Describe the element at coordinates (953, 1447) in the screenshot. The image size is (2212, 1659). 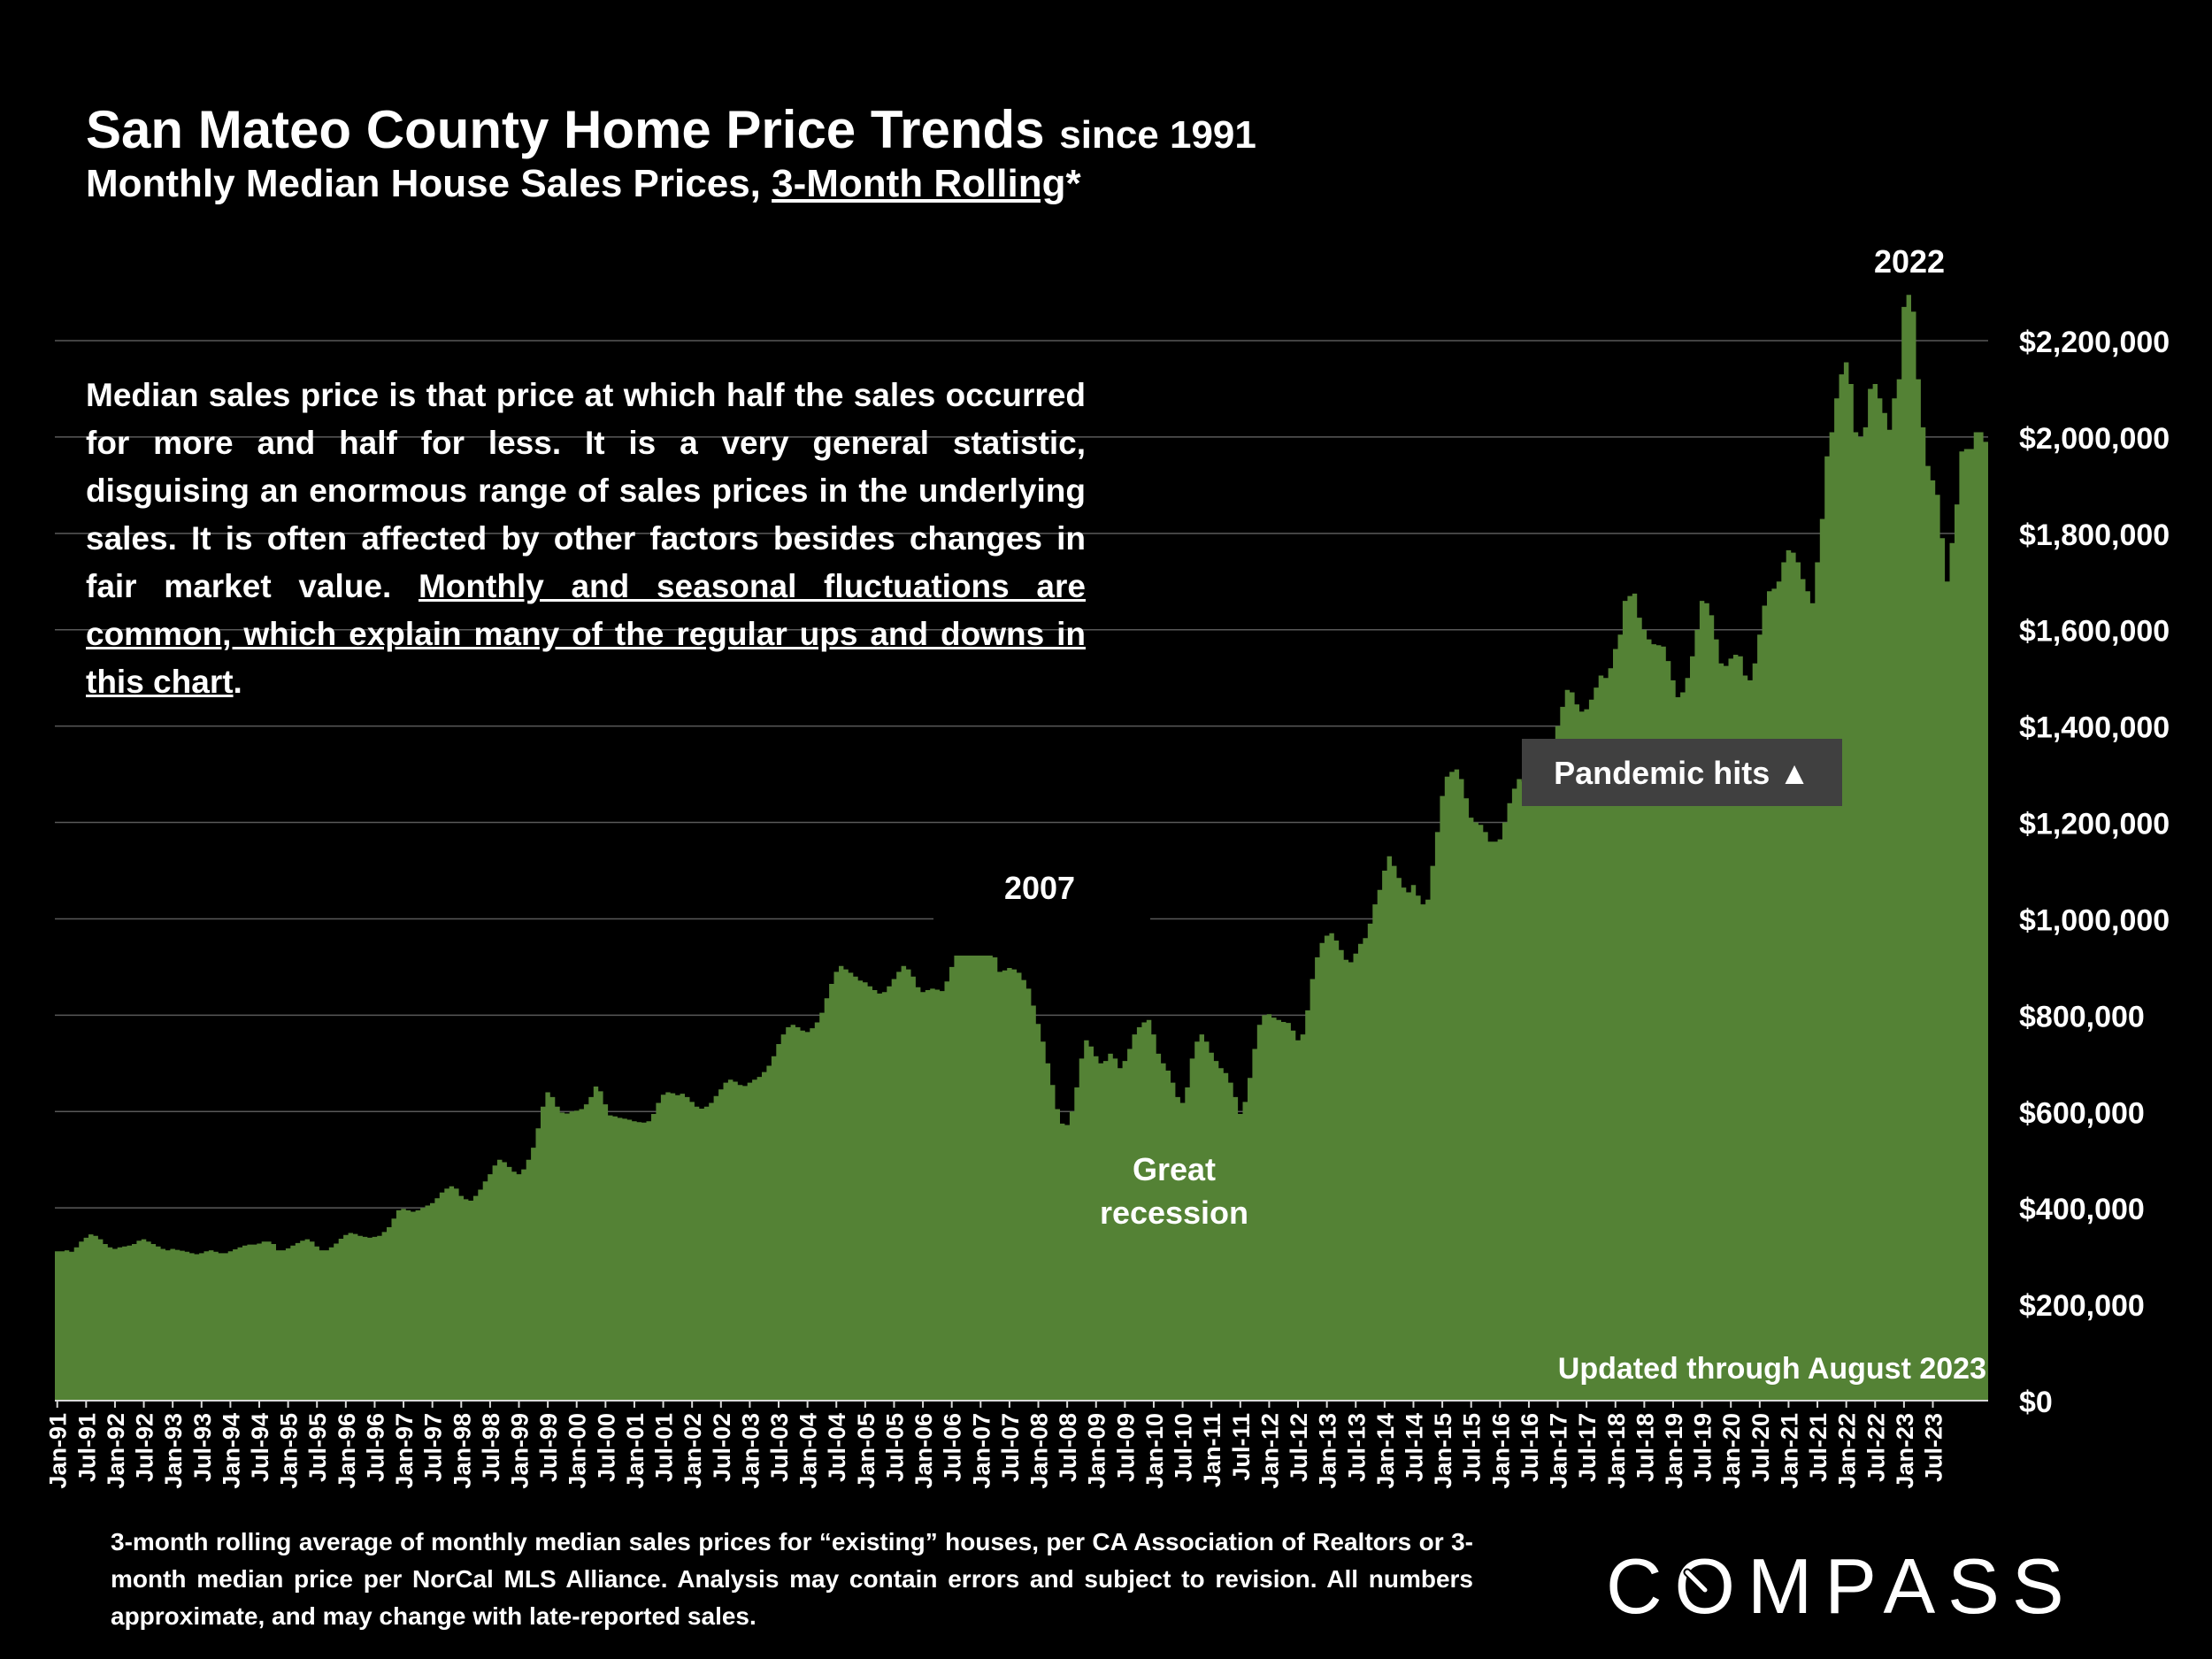
I see `x-tick-label: Jul-06` at that location.